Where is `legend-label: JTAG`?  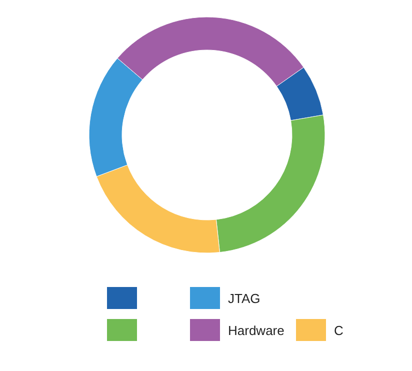 legend-label: JTAG is located at coordinates (244, 298).